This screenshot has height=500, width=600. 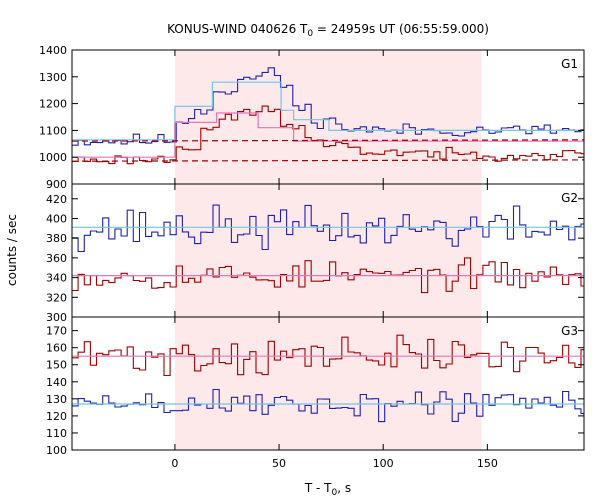 What do you see at coordinates (174, 463) in the screenshot?
I see `x-tick-label: 0` at bounding box center [174, 463].